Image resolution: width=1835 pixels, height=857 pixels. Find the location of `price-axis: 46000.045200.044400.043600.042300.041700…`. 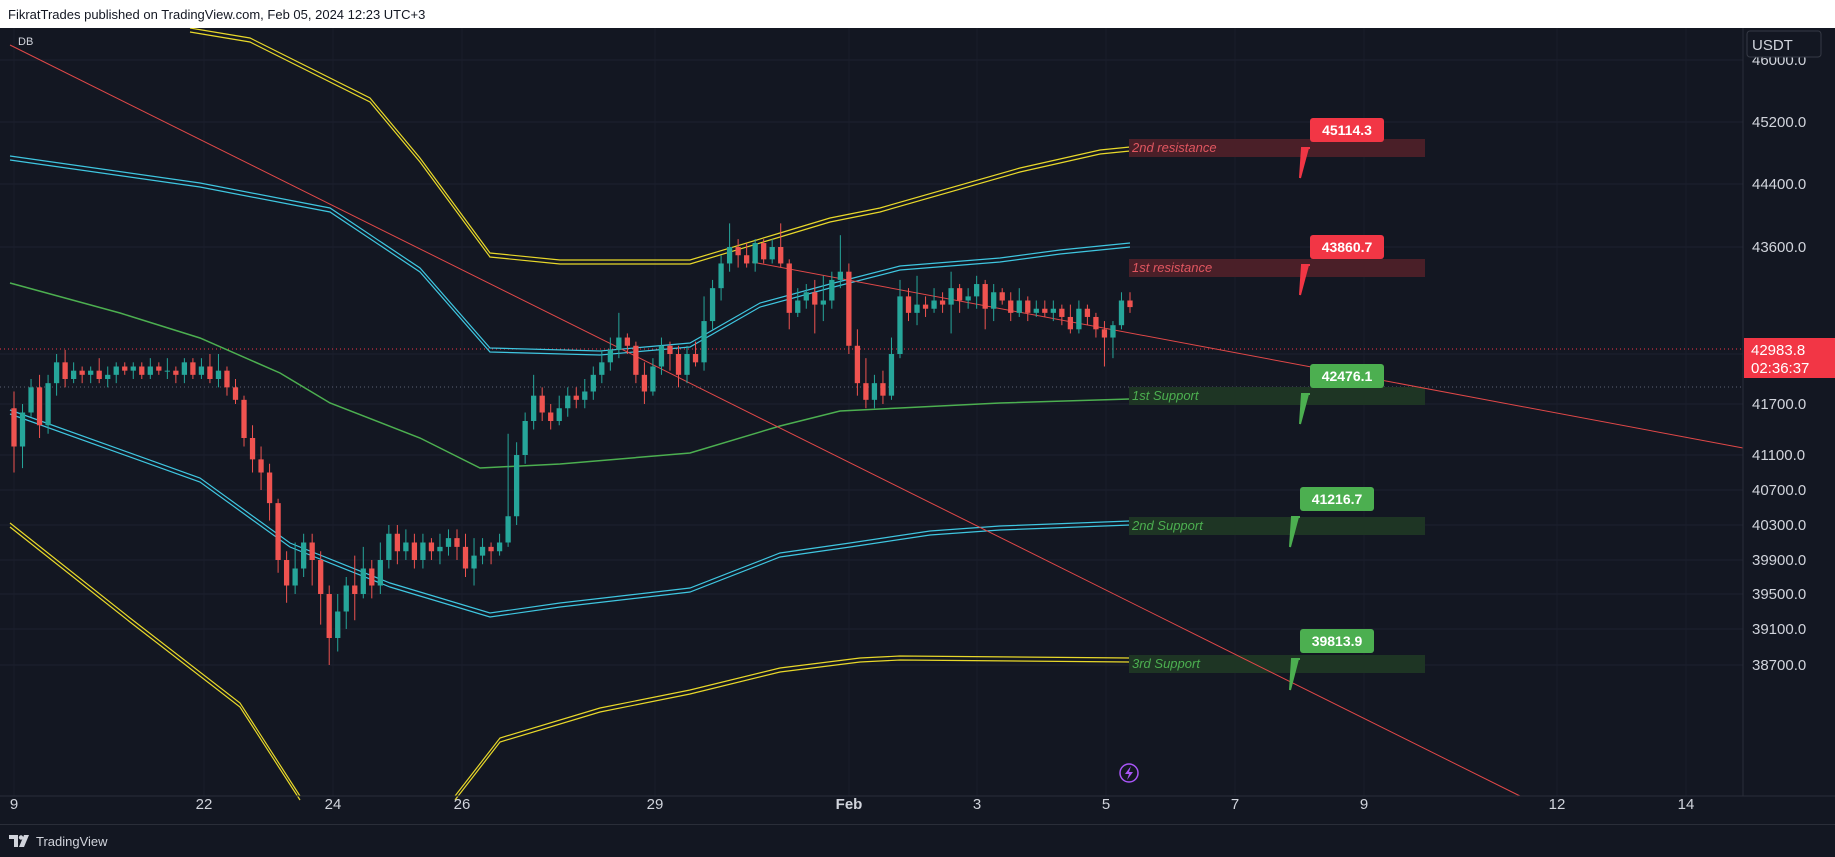

price-axis: 46000.045200.044400.043600.042300.041700… is located at coordinates (1779, 363).